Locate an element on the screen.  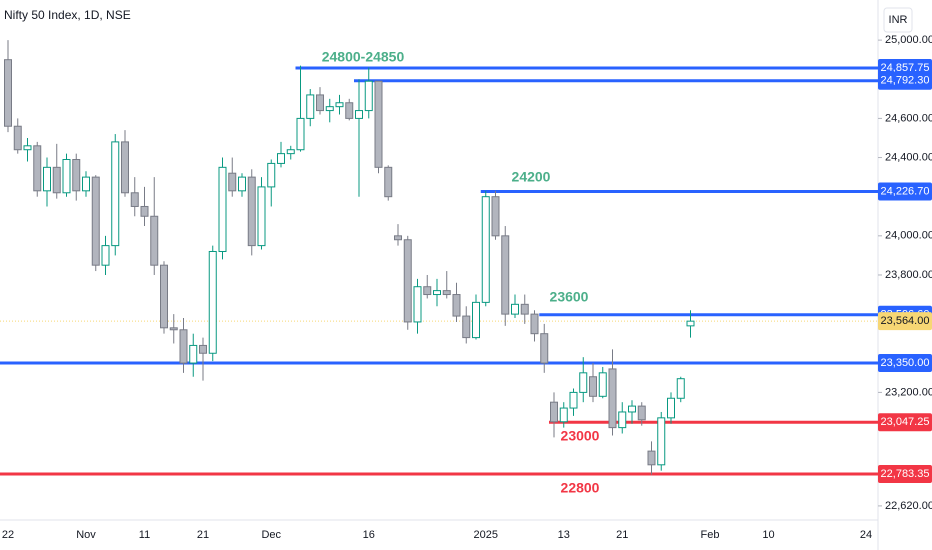
price-label: 23,047.25 is located at coordinates (905, 422).